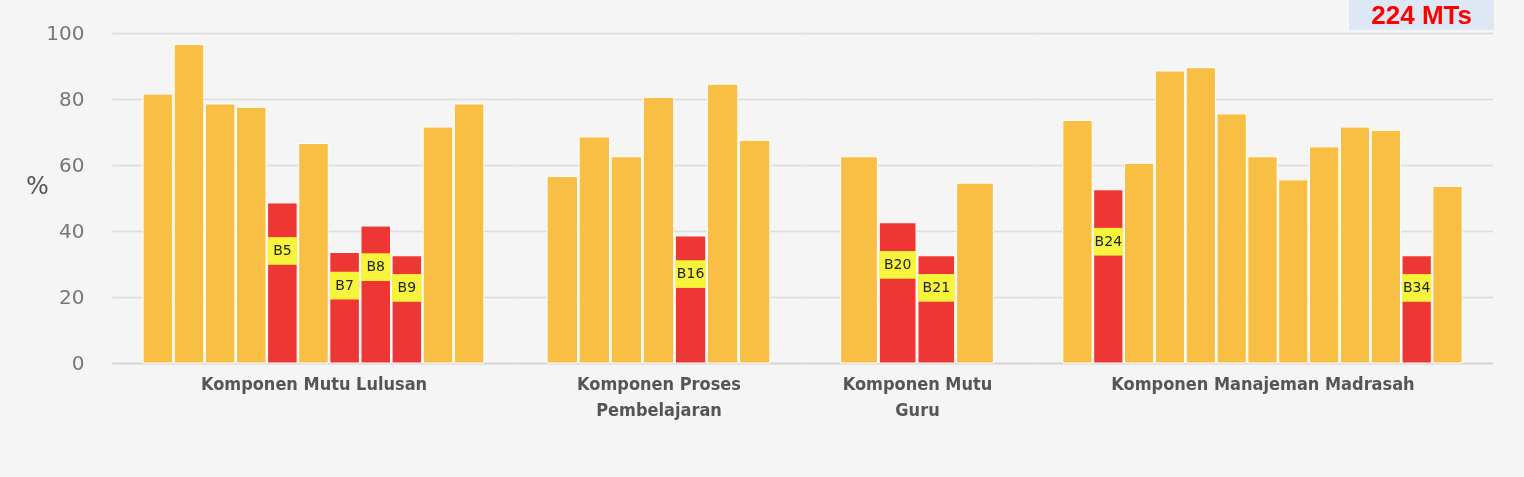 This screenshot has width=1524, height=477. Describe the element at coordinates (72, 164) in the screenshot. I see `y-tick-label: 60` at that location.